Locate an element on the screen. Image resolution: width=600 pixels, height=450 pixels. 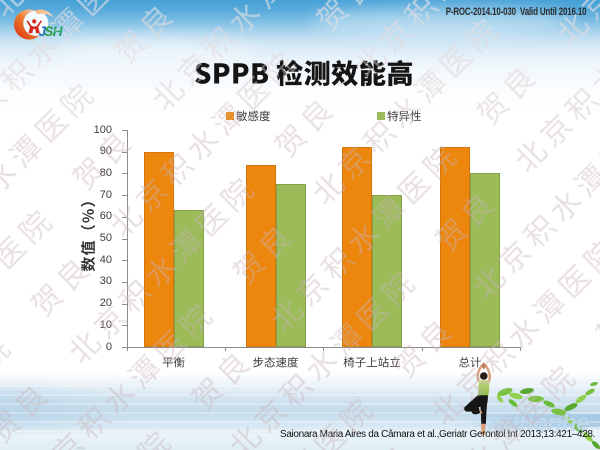
svg-text: H is located at coordinates (58, 31).